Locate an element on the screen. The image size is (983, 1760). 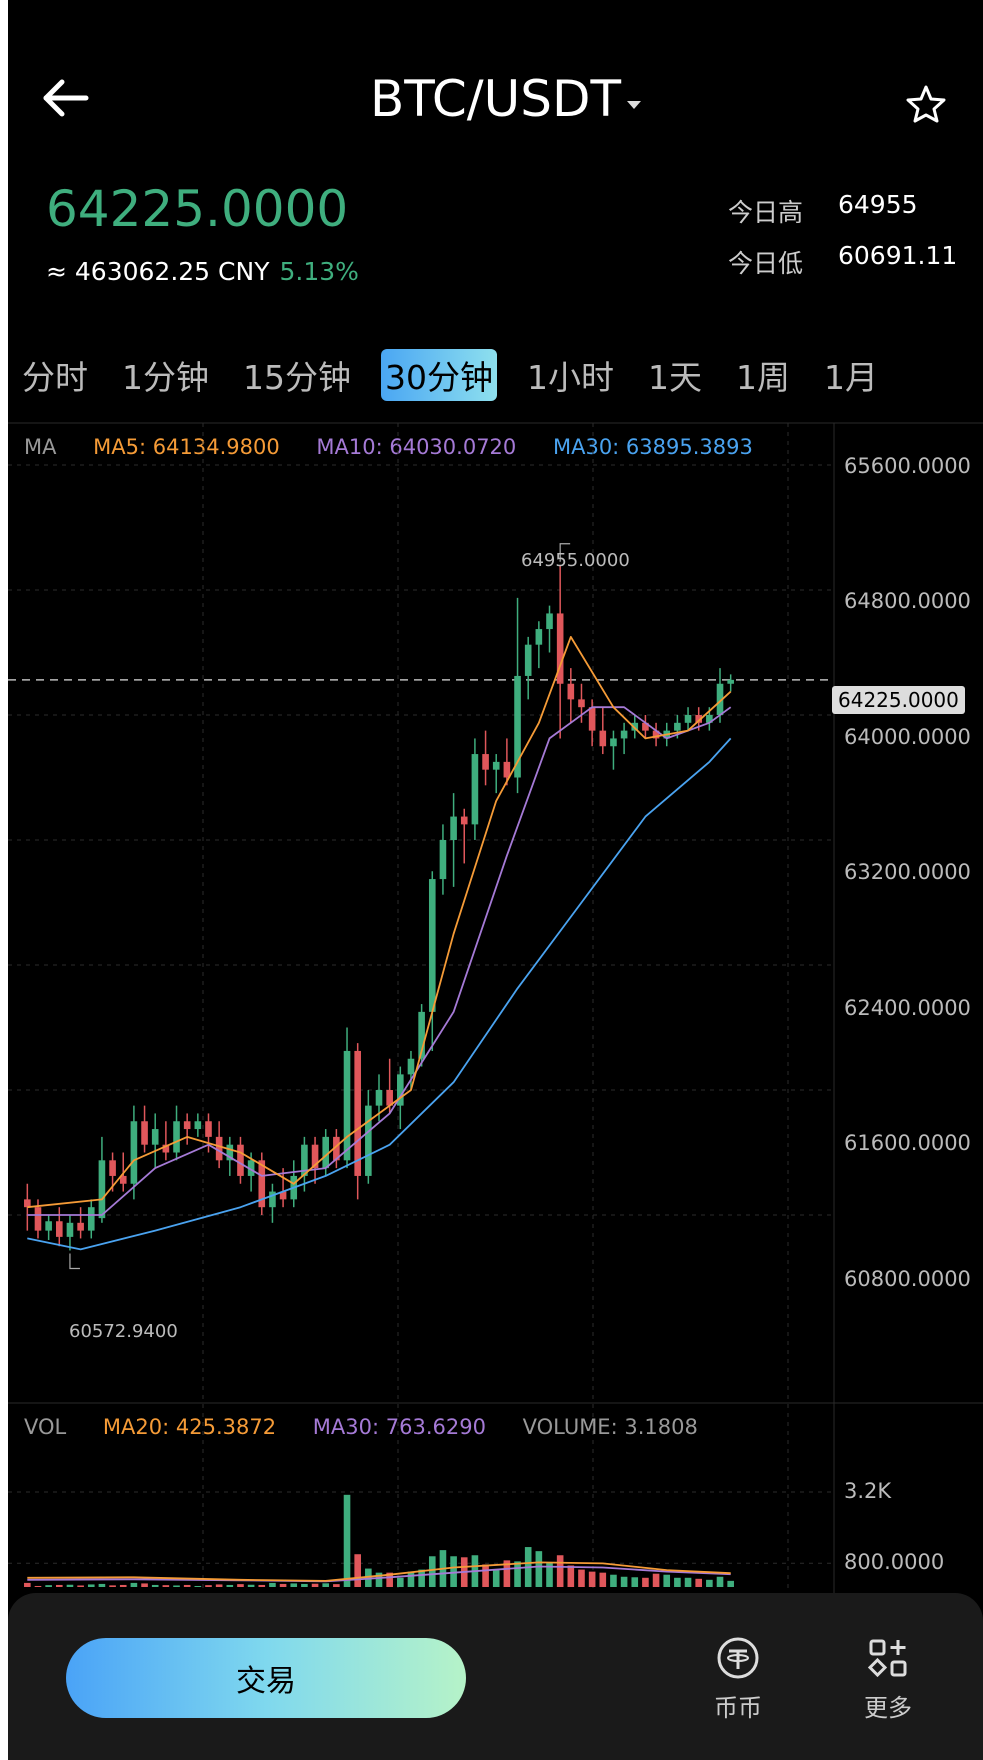
volume-ma20-line is located at coordinates (379, 1571).